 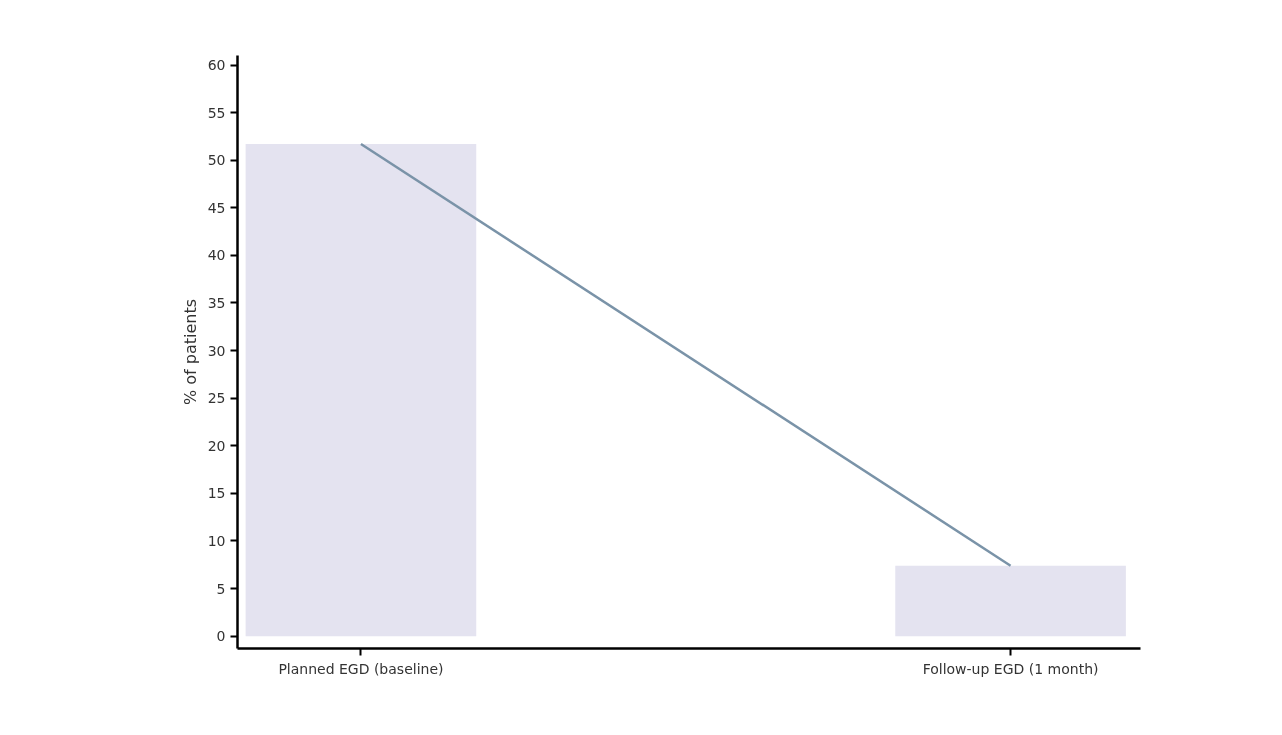 What do you see at coordinates (216, 255) in the screenshot?
I see `y-tick-label: 40` at bounding box center [216, 255].